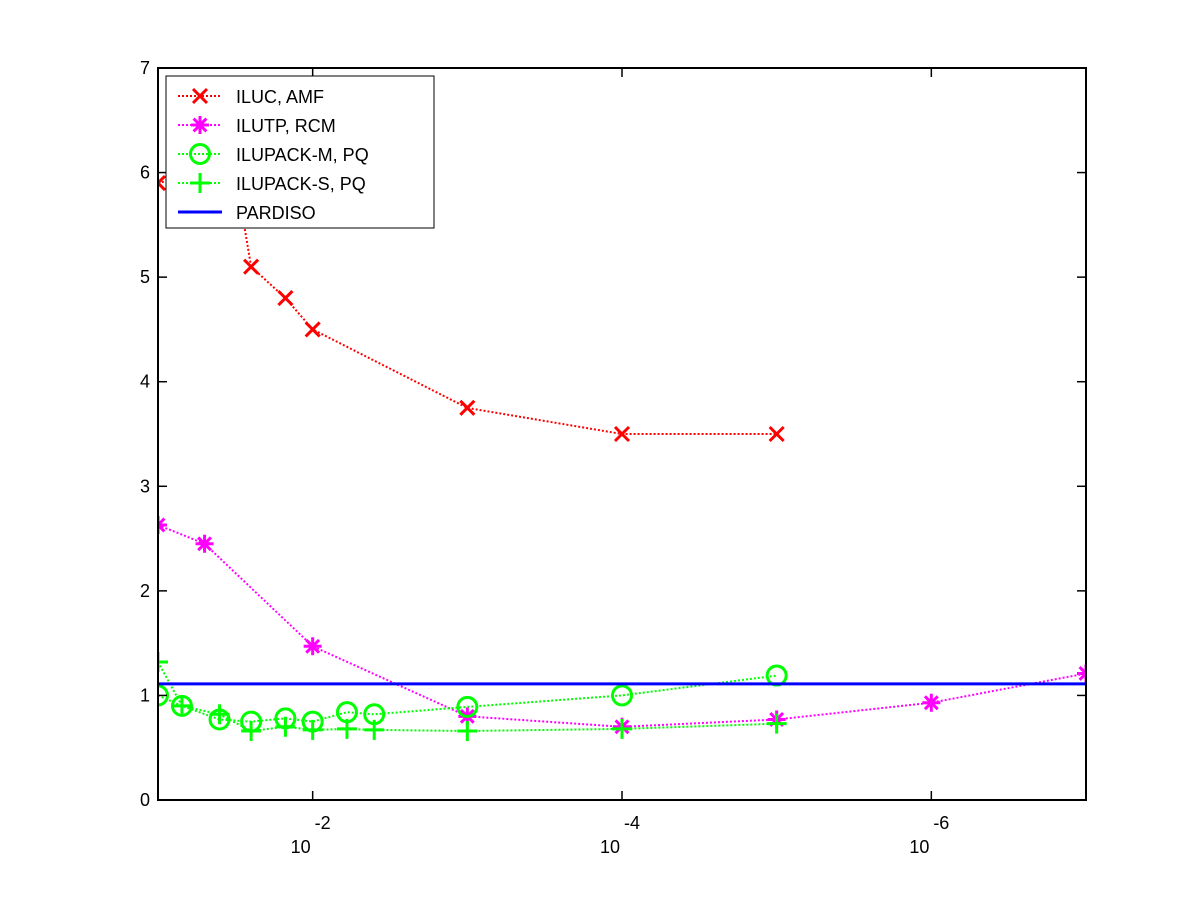  Describe the element at coordinates (301, 184) in the screenshot. I see `legend-label: ILUPACK-S, PQ` at that location.